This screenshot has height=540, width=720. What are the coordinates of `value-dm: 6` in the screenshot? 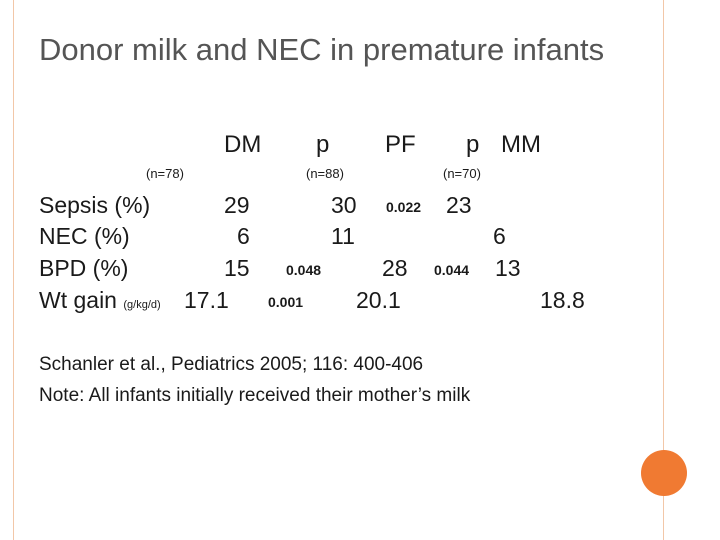 It's located at (243, 236).